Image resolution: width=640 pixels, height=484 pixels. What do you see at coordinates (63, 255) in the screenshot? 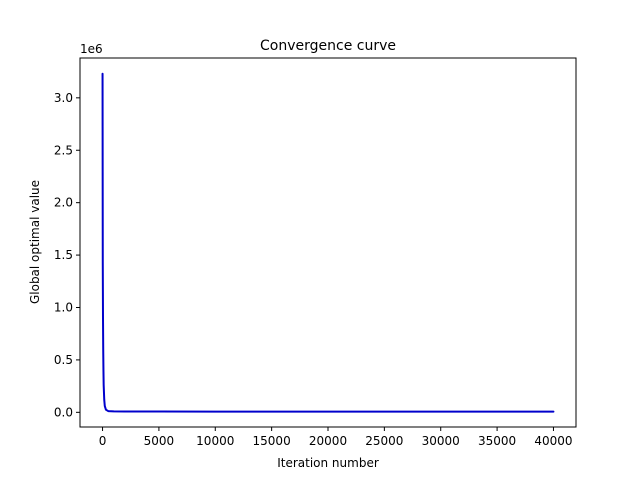
I see `y-tick-label: 1.5` at bounding box center [63, 255].